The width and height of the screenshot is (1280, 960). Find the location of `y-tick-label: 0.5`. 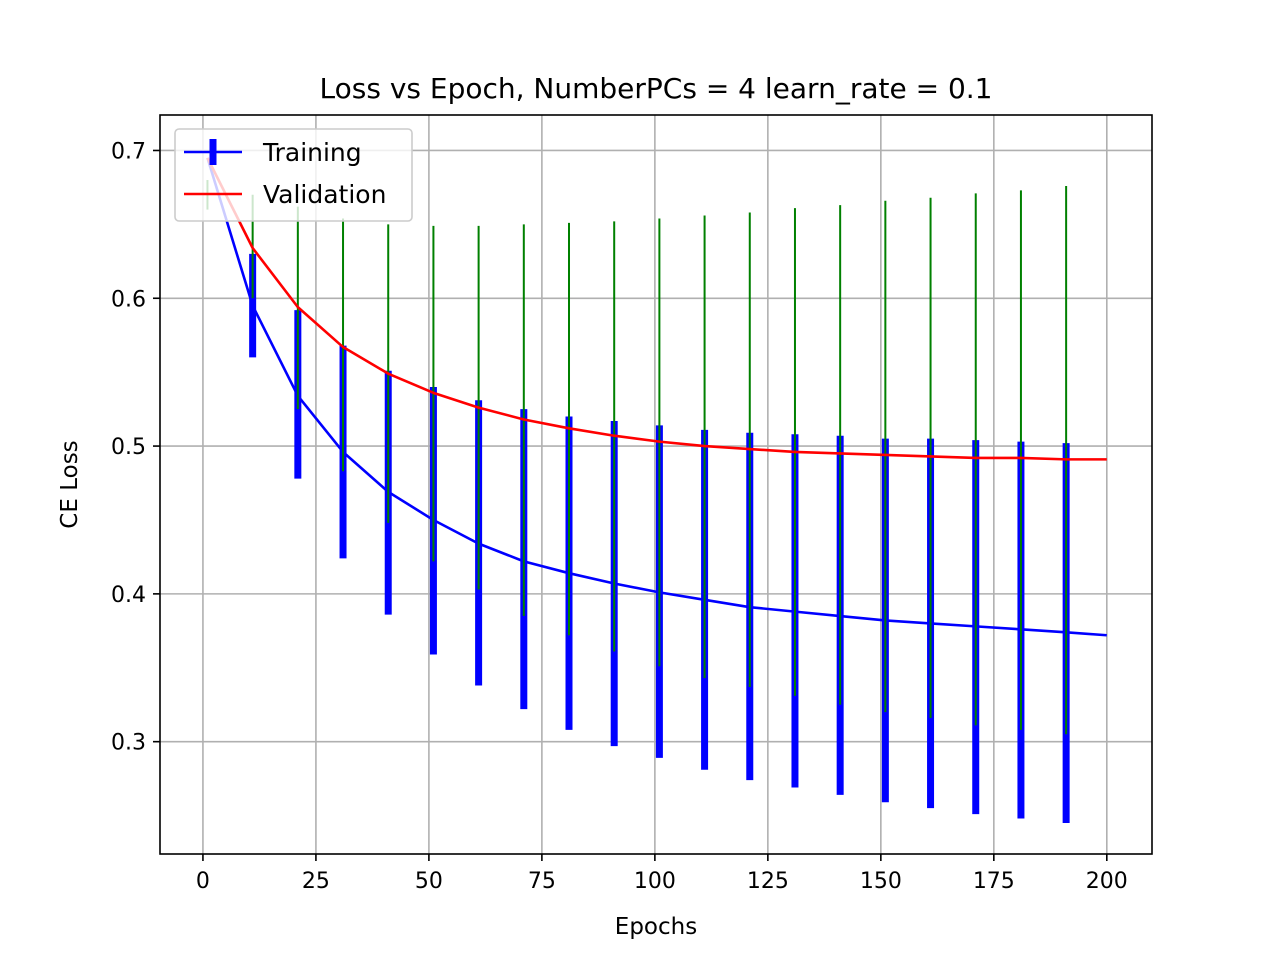

y-tick-label: 0.5 is located at coordinates (128, 447).